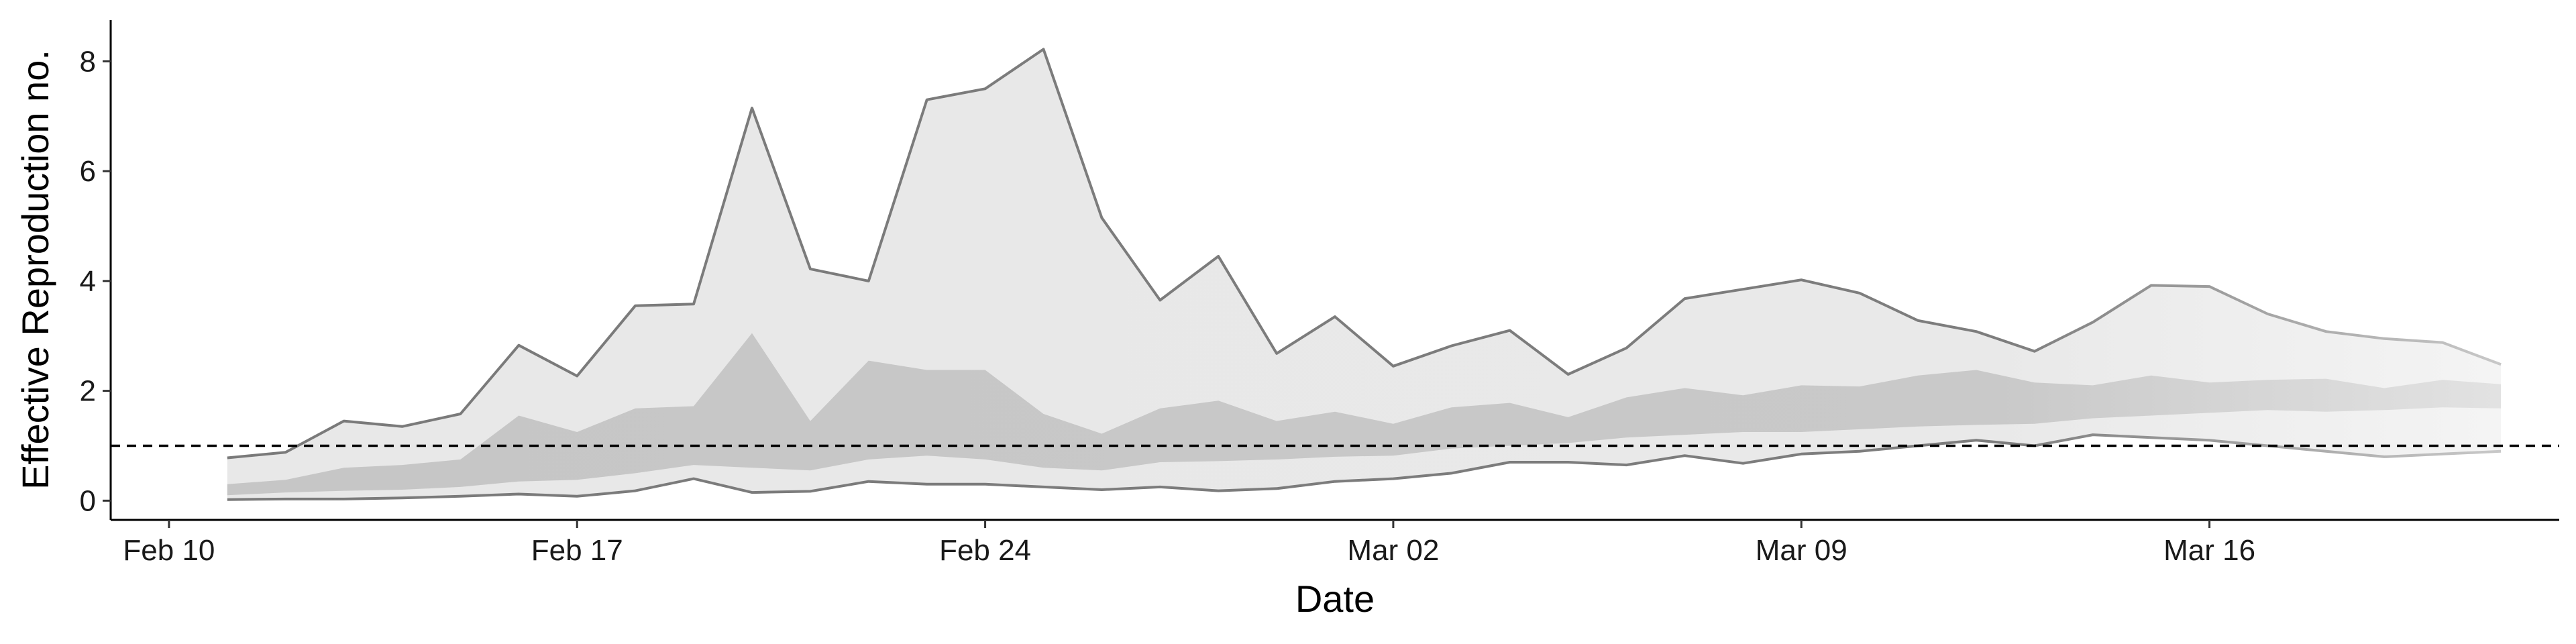 This screenshot has width=2576, height=644. What do you see at coordinates (169, 550) in the screenshot?
I see `x-tick-label: Feb 10` at bounding box center [169, 550].